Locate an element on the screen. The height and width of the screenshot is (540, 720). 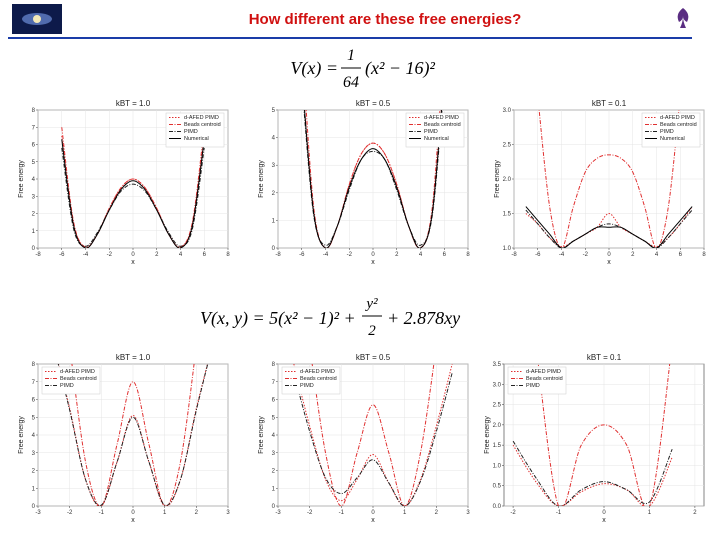
equation-numerator: 1 is located at coordinates (351, 55).